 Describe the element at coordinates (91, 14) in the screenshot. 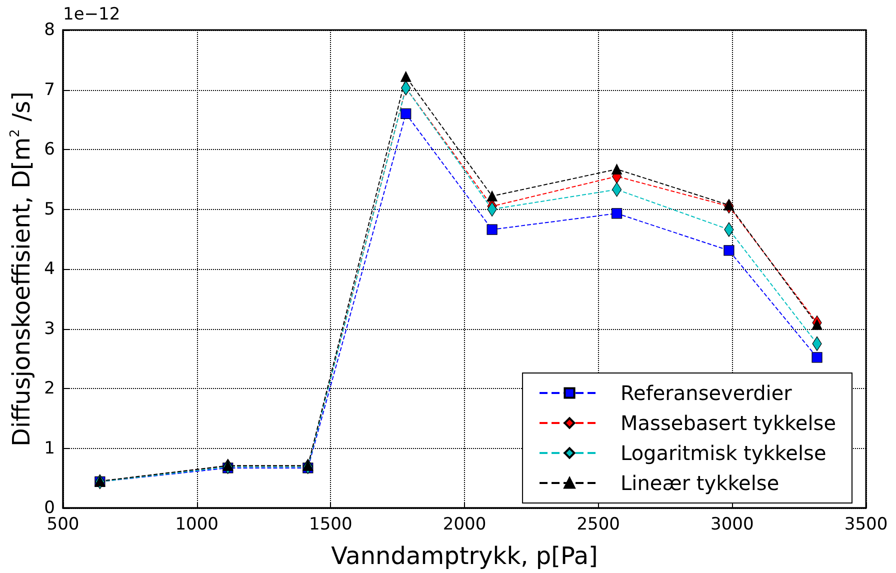

I see `text: 1e−12` at that location.